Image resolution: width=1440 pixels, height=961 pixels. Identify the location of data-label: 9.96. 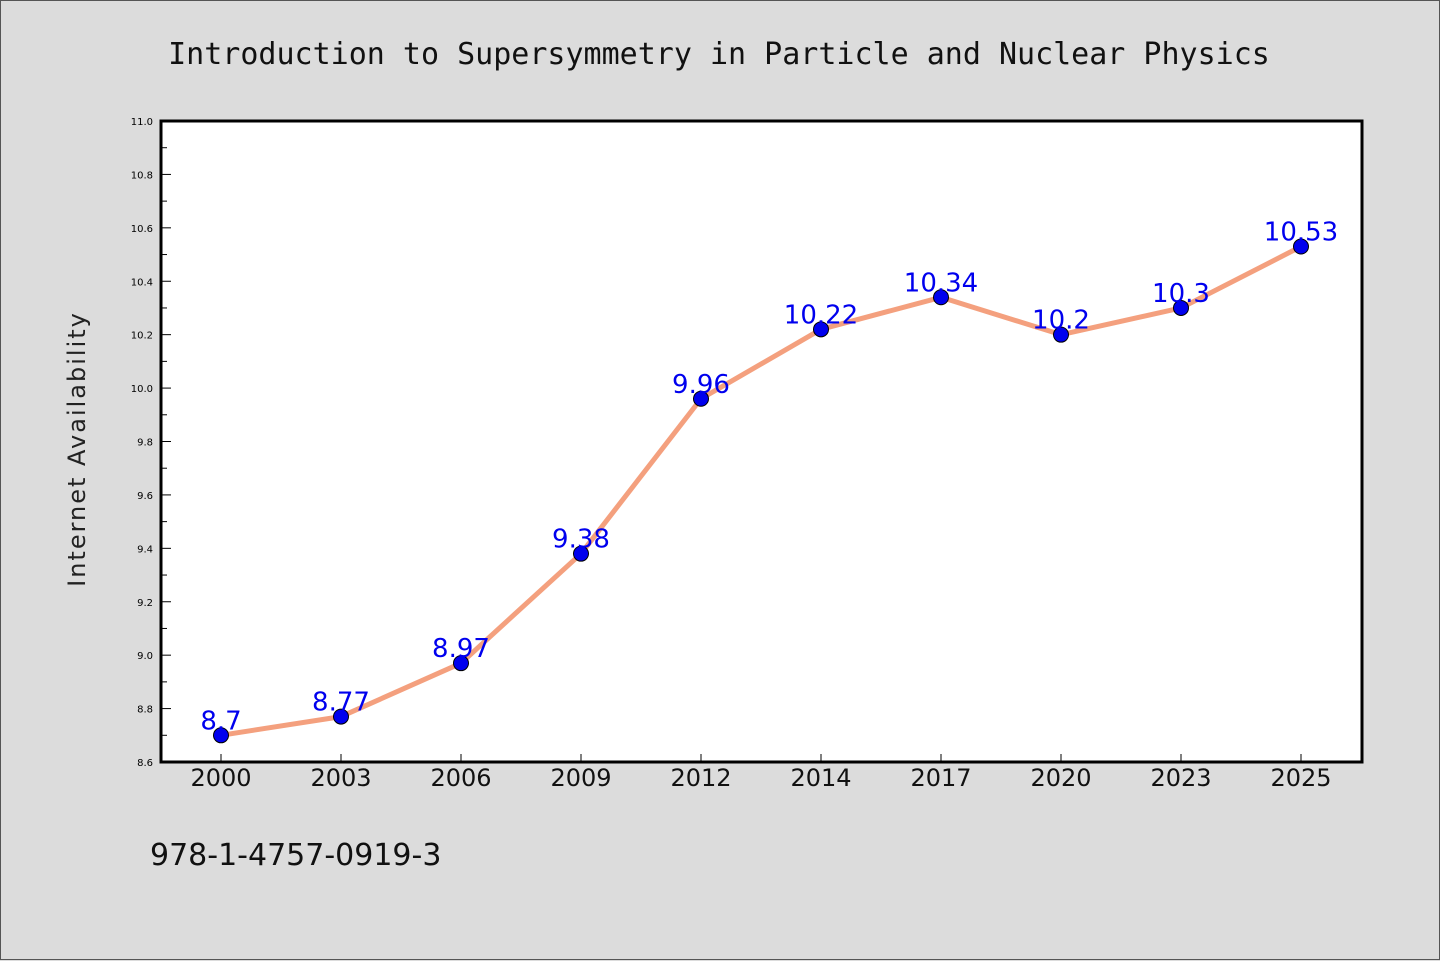
(701, 385).